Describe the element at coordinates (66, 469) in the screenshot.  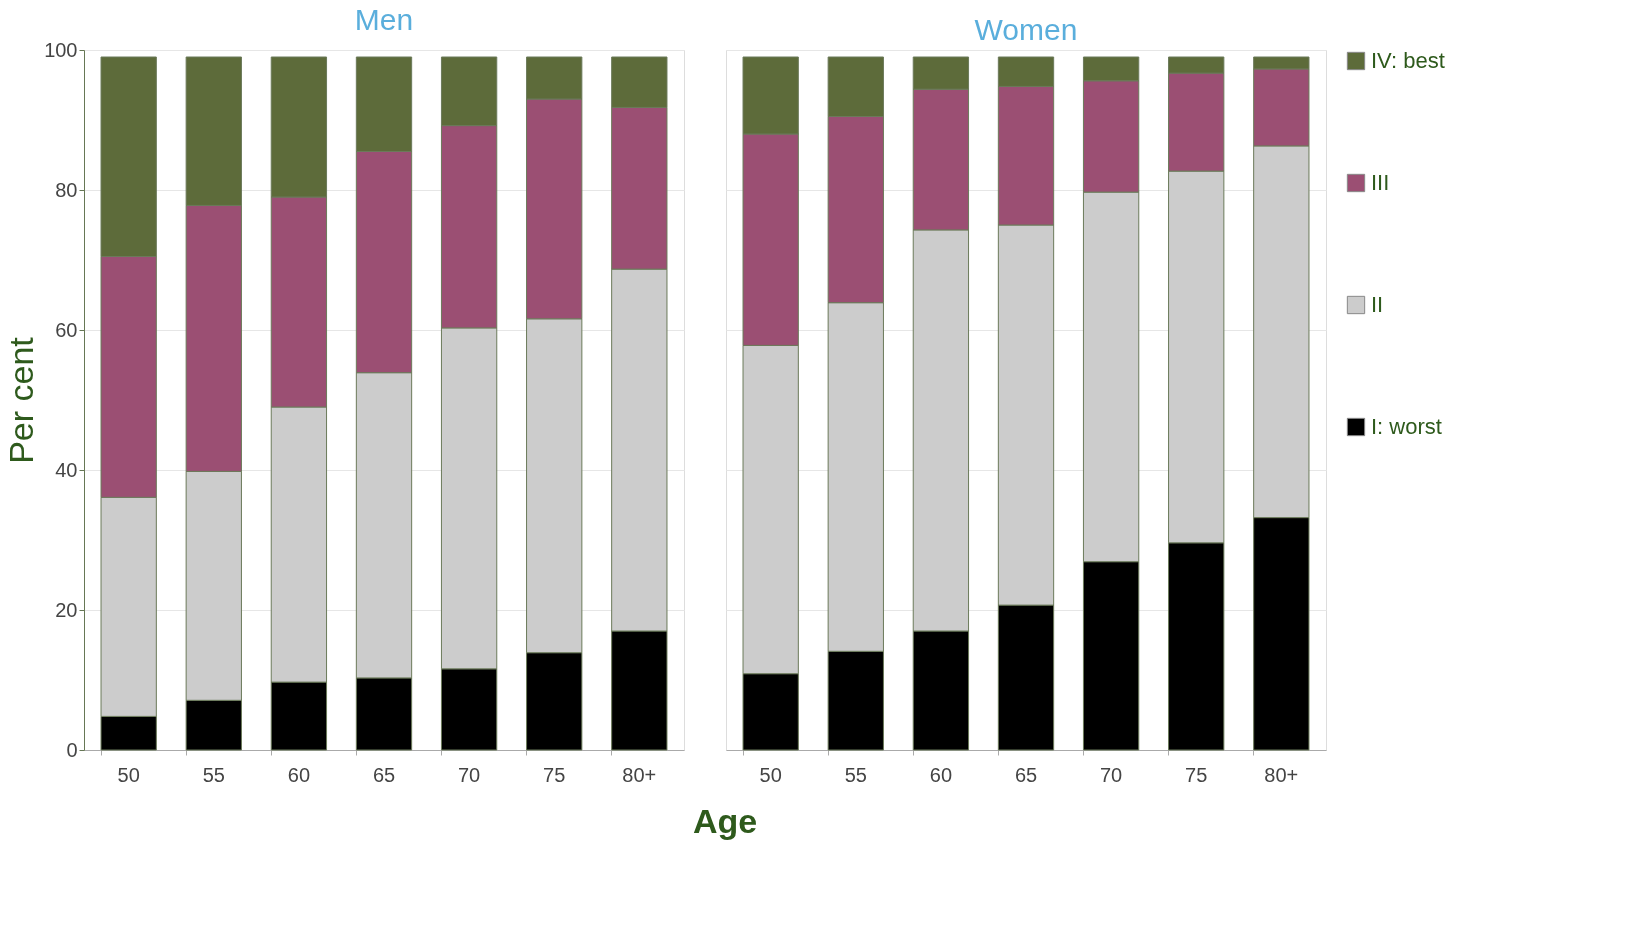
I see `y-tick-label: 40` at that location.